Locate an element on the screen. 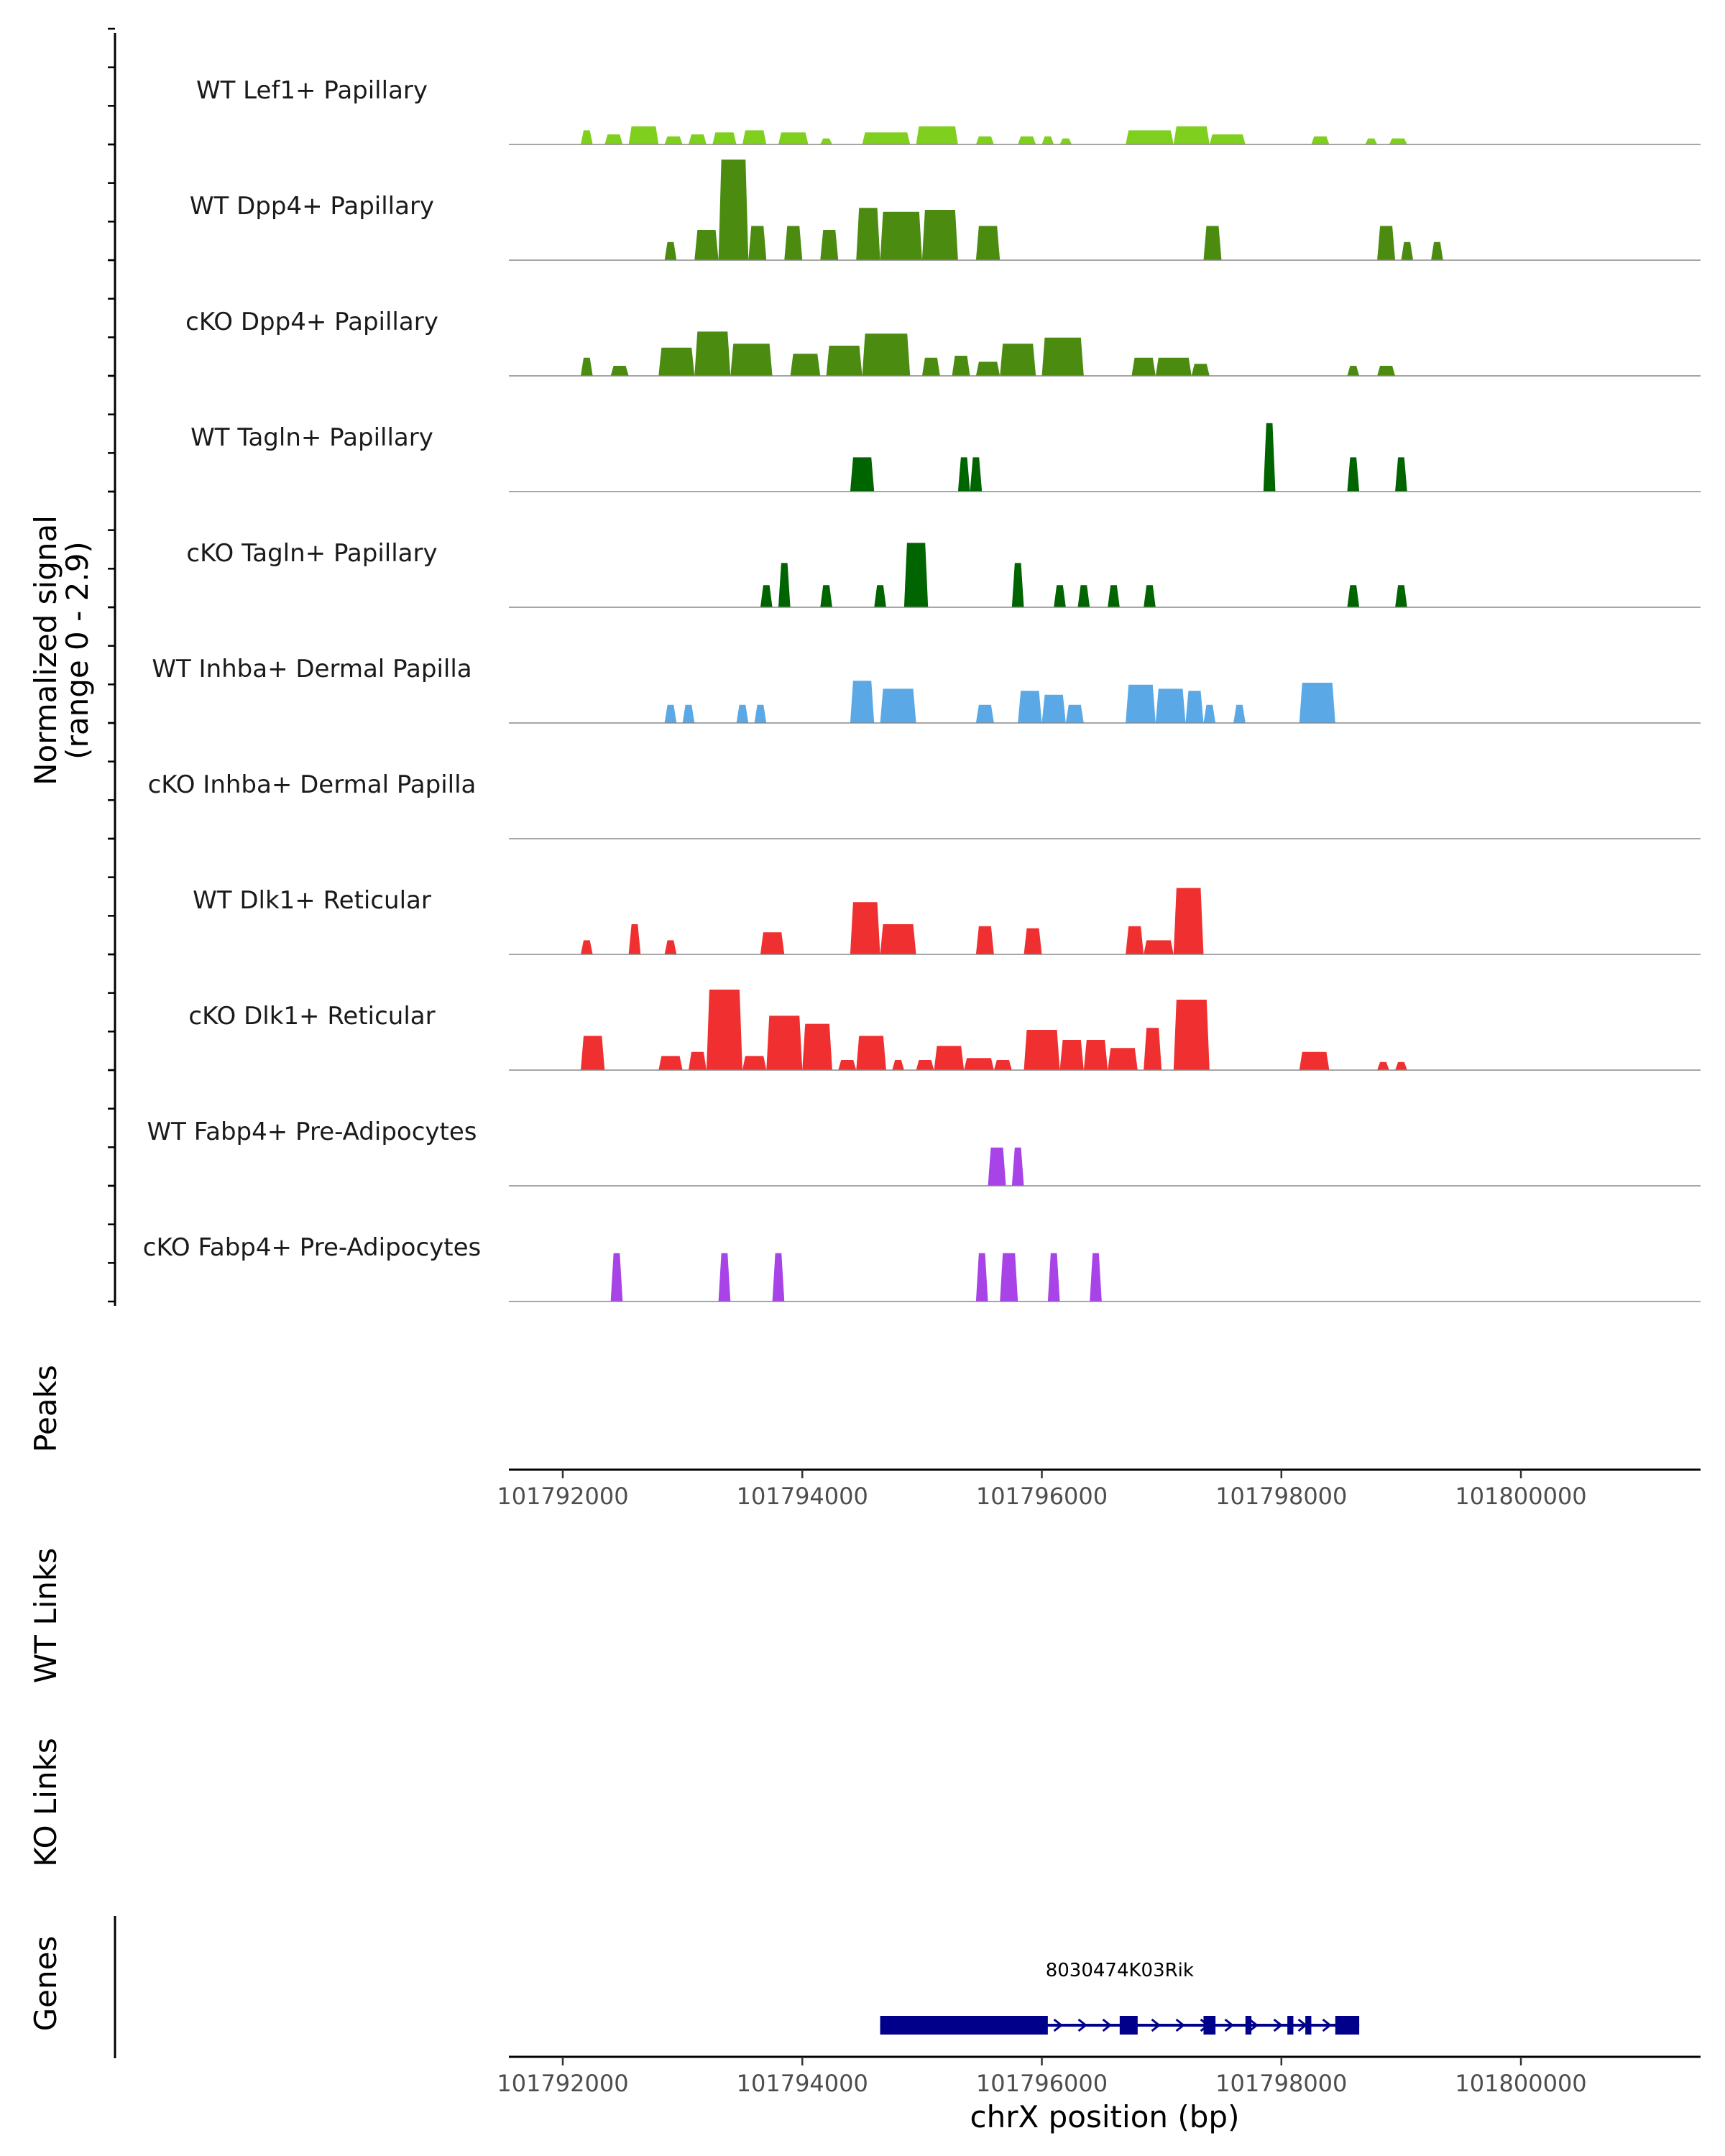 The height and width of the screenshot is (2156, 1725). track-label: WT Tagln+ Papillary is located at coordinates (311, 437).